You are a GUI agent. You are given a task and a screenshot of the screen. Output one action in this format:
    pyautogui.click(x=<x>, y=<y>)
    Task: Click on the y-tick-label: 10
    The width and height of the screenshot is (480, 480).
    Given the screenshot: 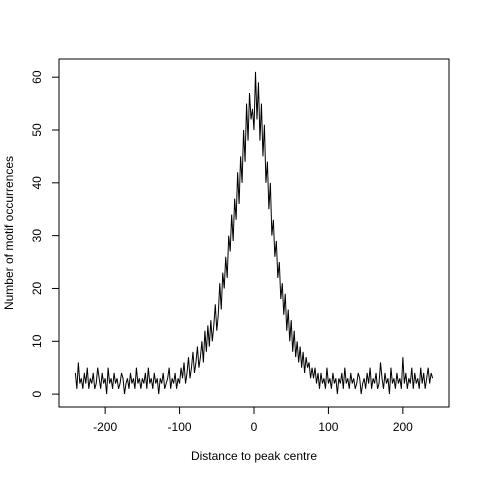 What is the action you would take?
    pyautogui.click(x=37, y=341)
    